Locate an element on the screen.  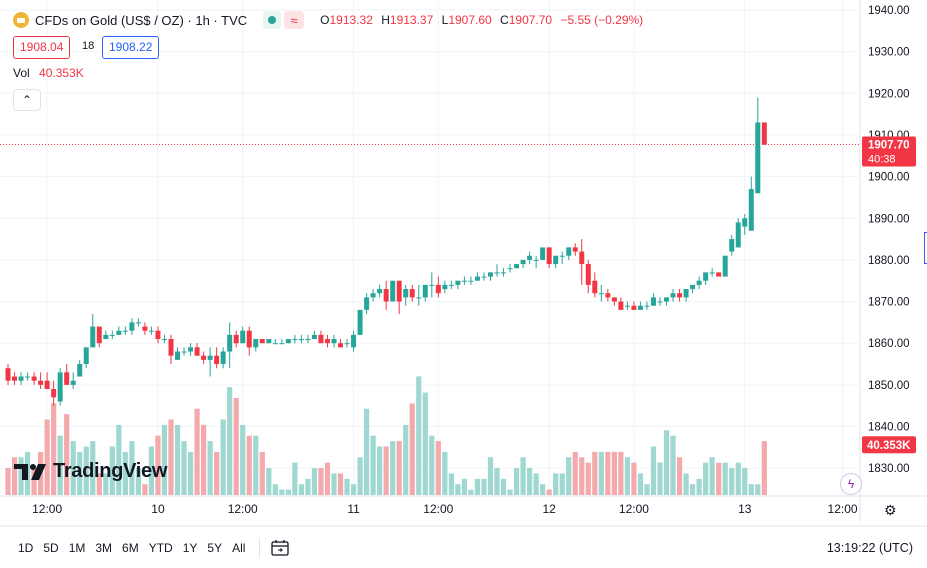
low-label: L is located at coordinates (445, 20).